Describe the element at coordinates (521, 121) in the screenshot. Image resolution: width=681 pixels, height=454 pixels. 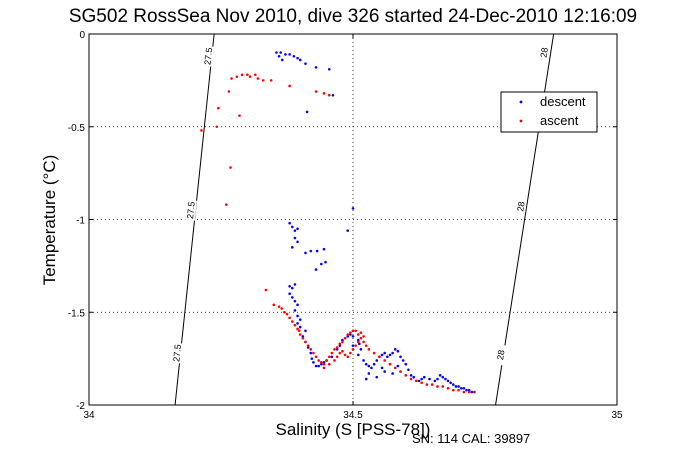
I see `legend-marker-ascent` at that location.